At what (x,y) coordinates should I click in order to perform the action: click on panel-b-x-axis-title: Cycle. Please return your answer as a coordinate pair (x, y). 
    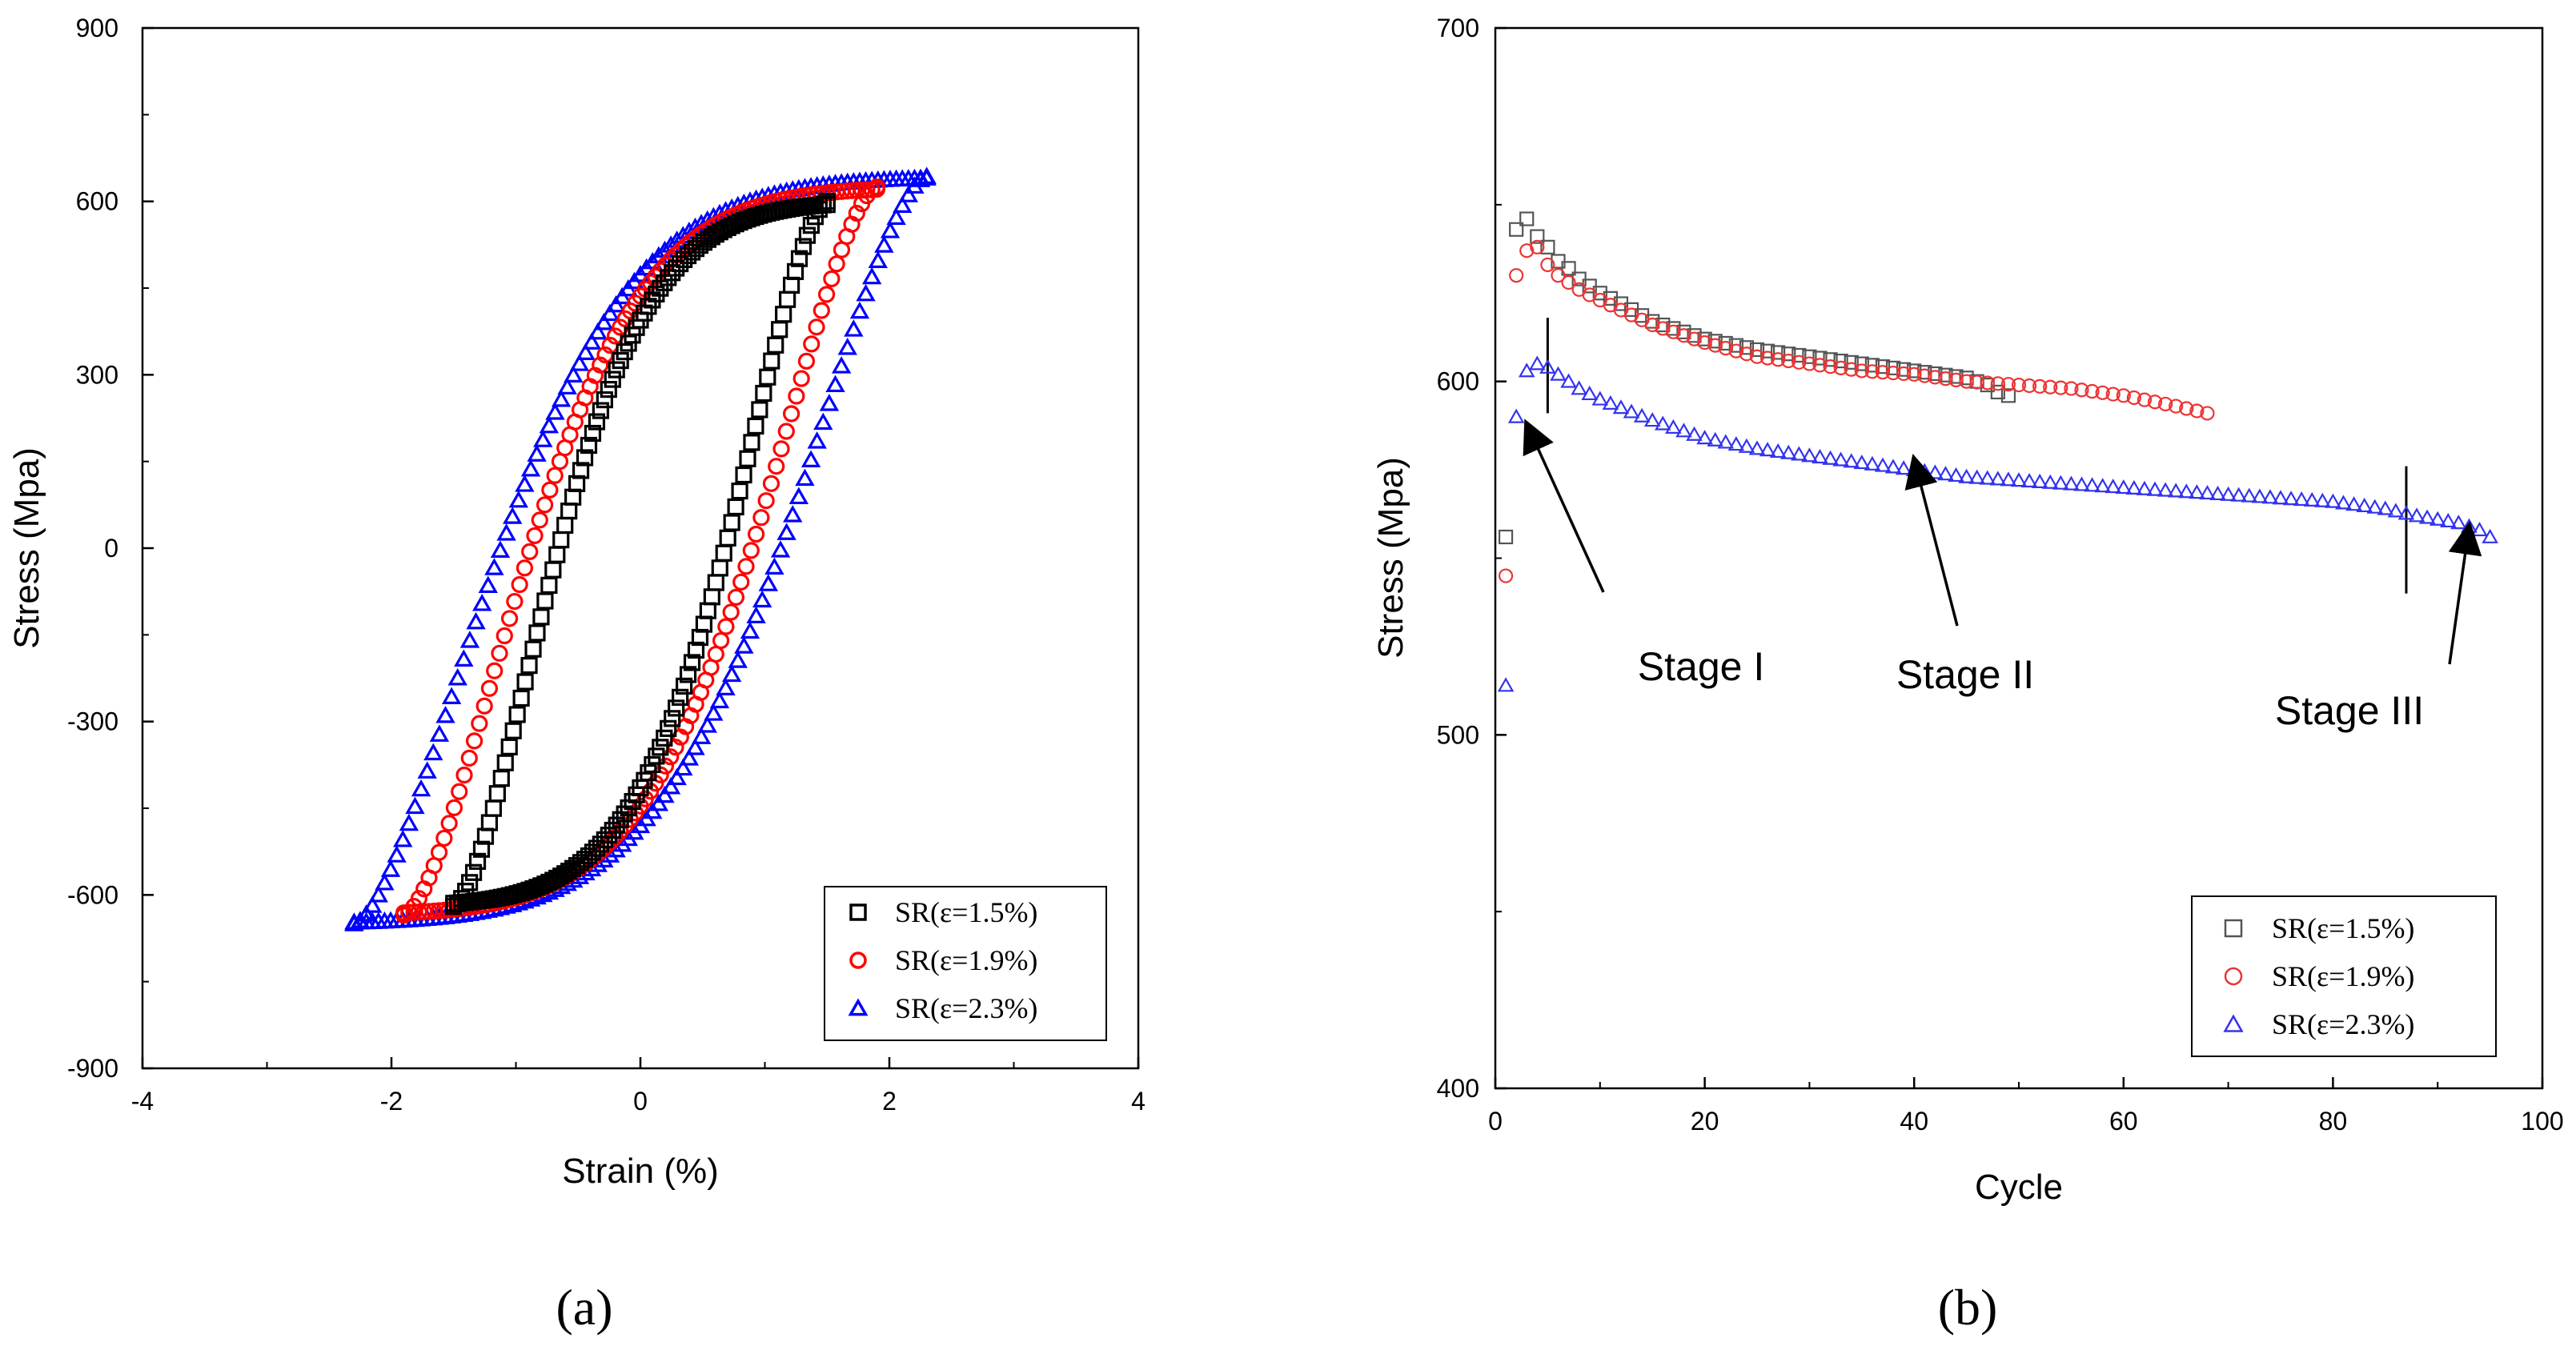
    Looking at the image, I should click on (2019, 1187).